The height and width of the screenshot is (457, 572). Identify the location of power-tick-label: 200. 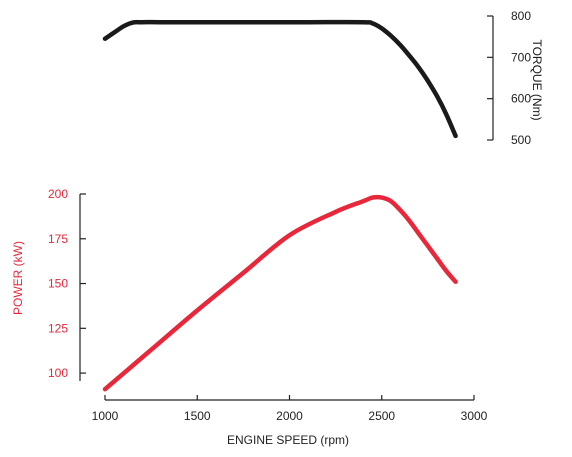
(58, 194).